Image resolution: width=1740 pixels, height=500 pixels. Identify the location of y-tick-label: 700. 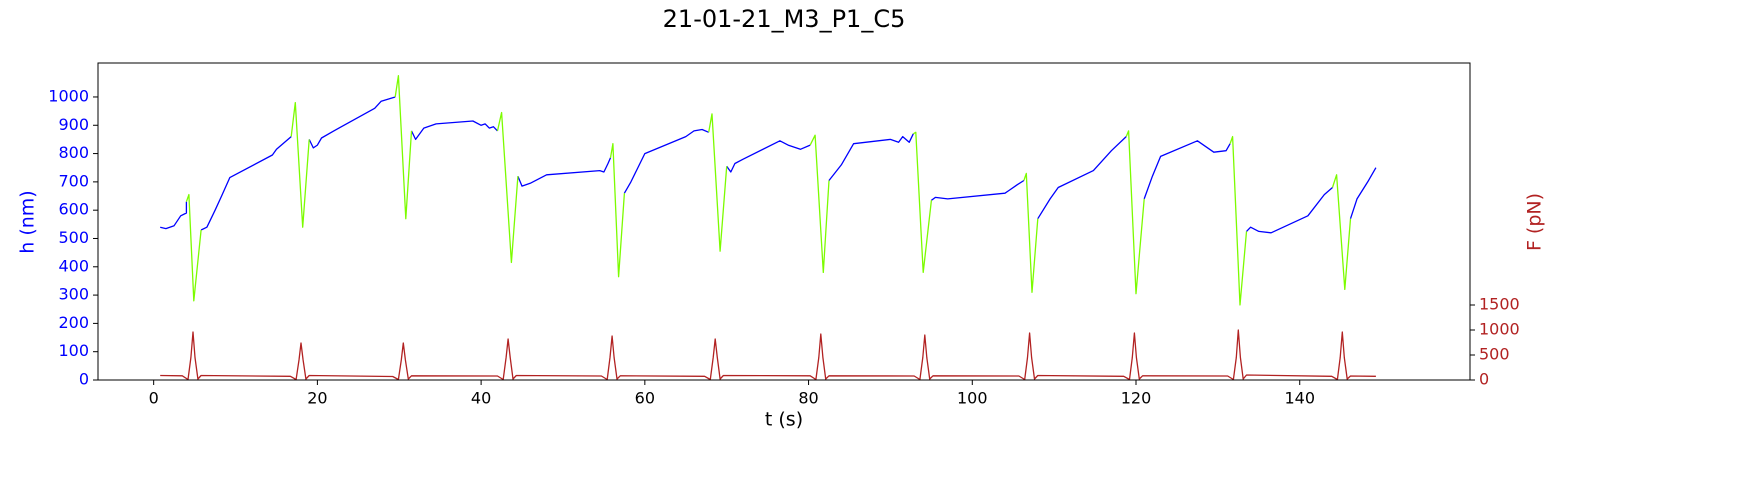
(73, 180).